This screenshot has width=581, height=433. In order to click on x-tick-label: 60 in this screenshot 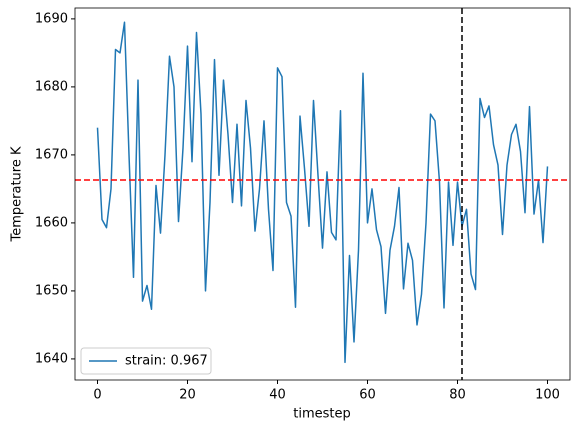, I will do `click(367, 395)`.